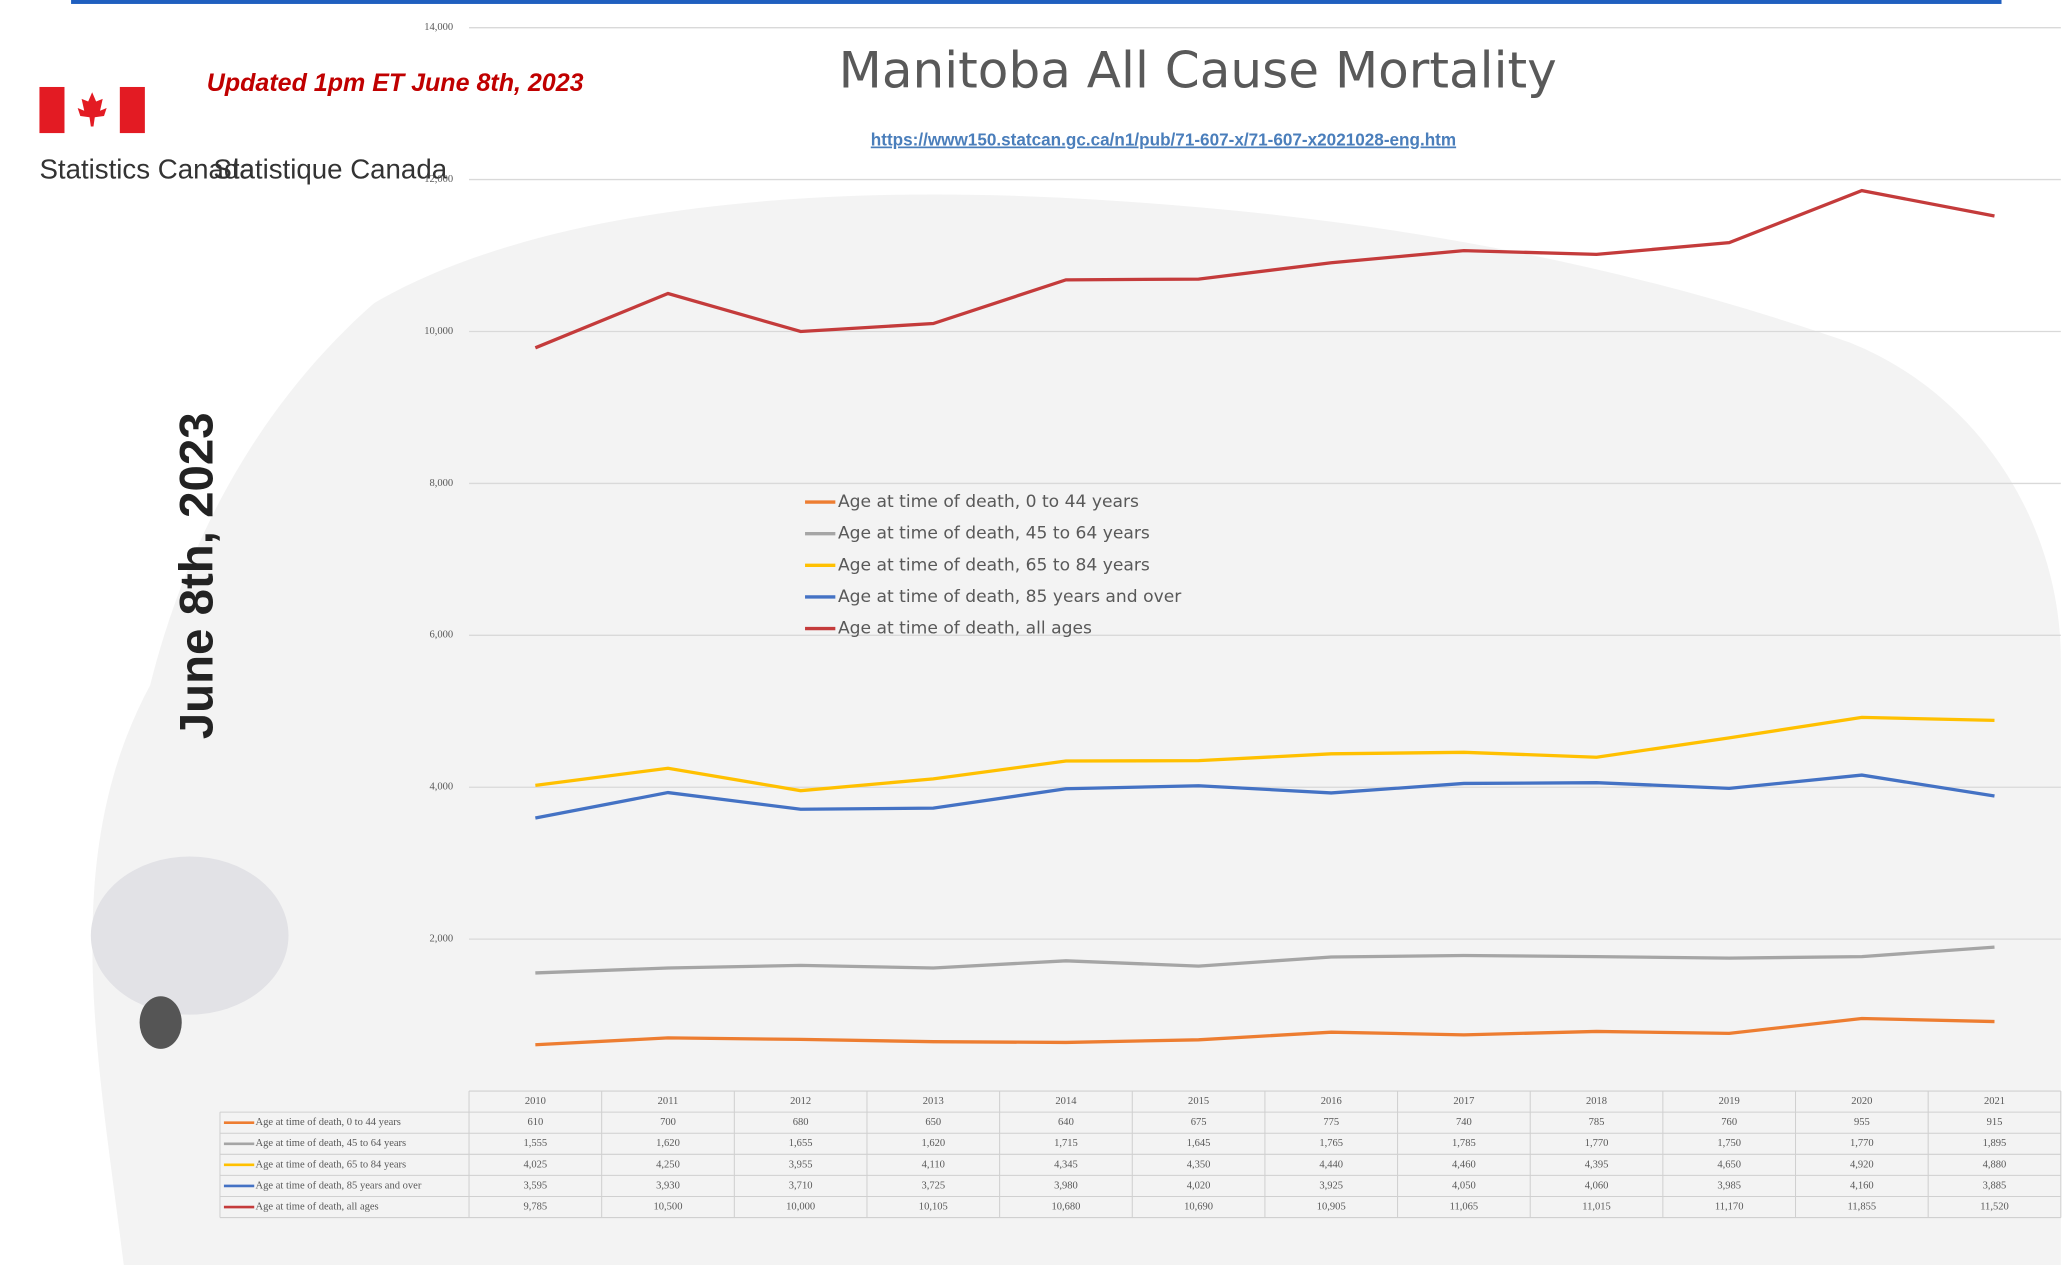 This screenshot has width=2066, height=1265. Describe the element at coordinates (801, 1143) in the screenshot. I see `table-cell: 1,655` at that location.